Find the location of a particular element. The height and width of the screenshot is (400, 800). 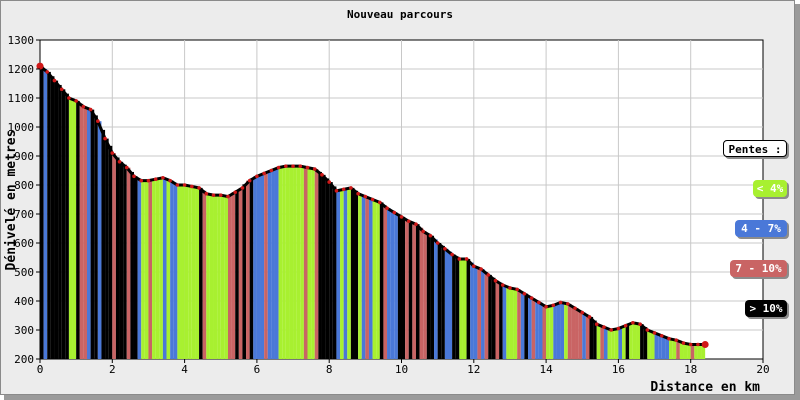

x-tick-label: 4 is located at coordinates (184, 369).